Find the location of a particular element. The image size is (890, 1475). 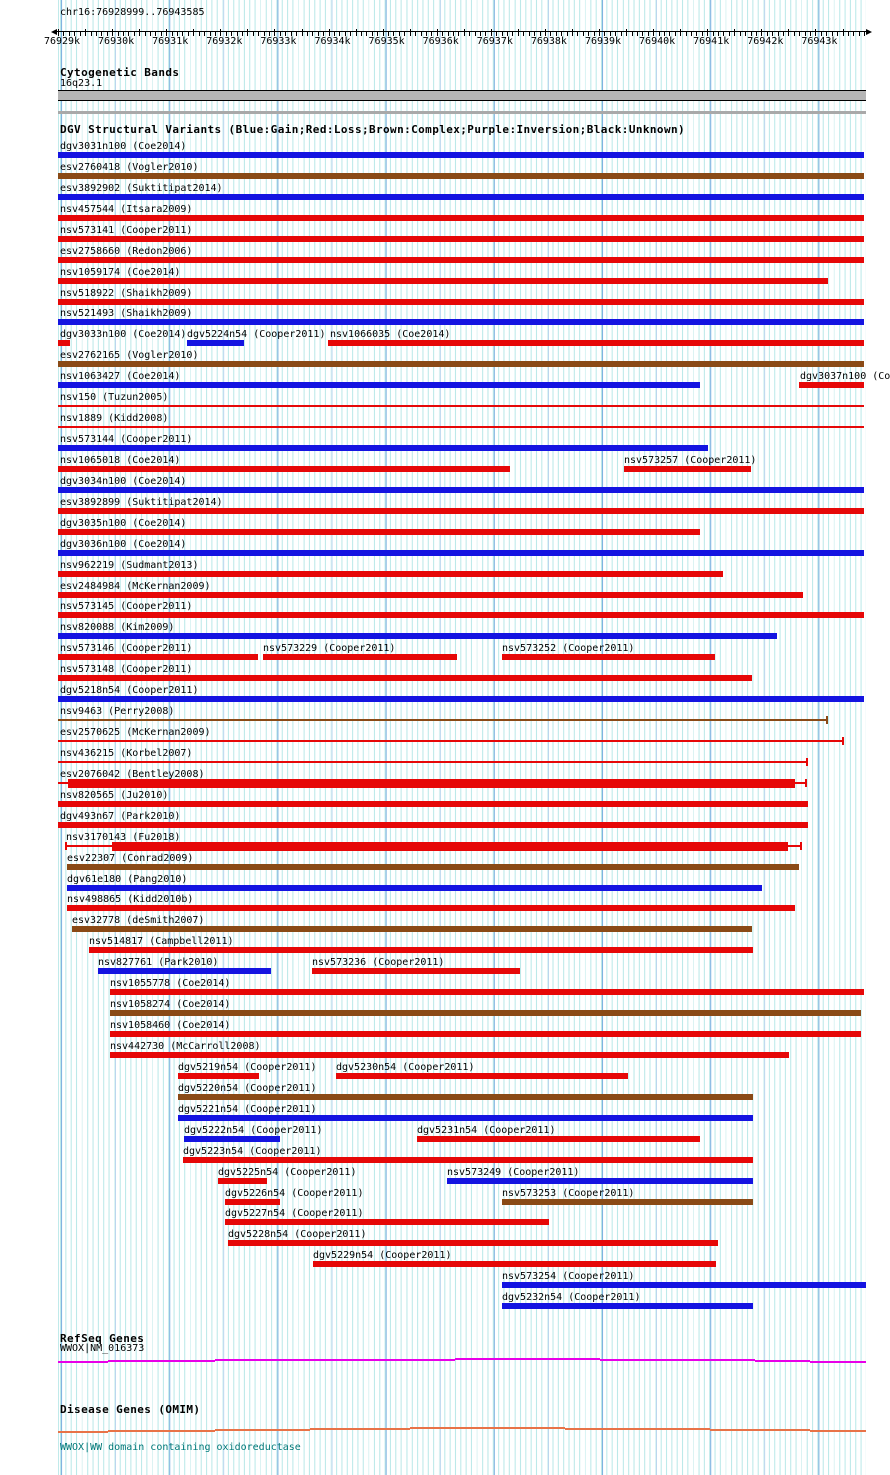

variant-label: nsv9463 (Perry2008) is located at coordinates (117, 711).